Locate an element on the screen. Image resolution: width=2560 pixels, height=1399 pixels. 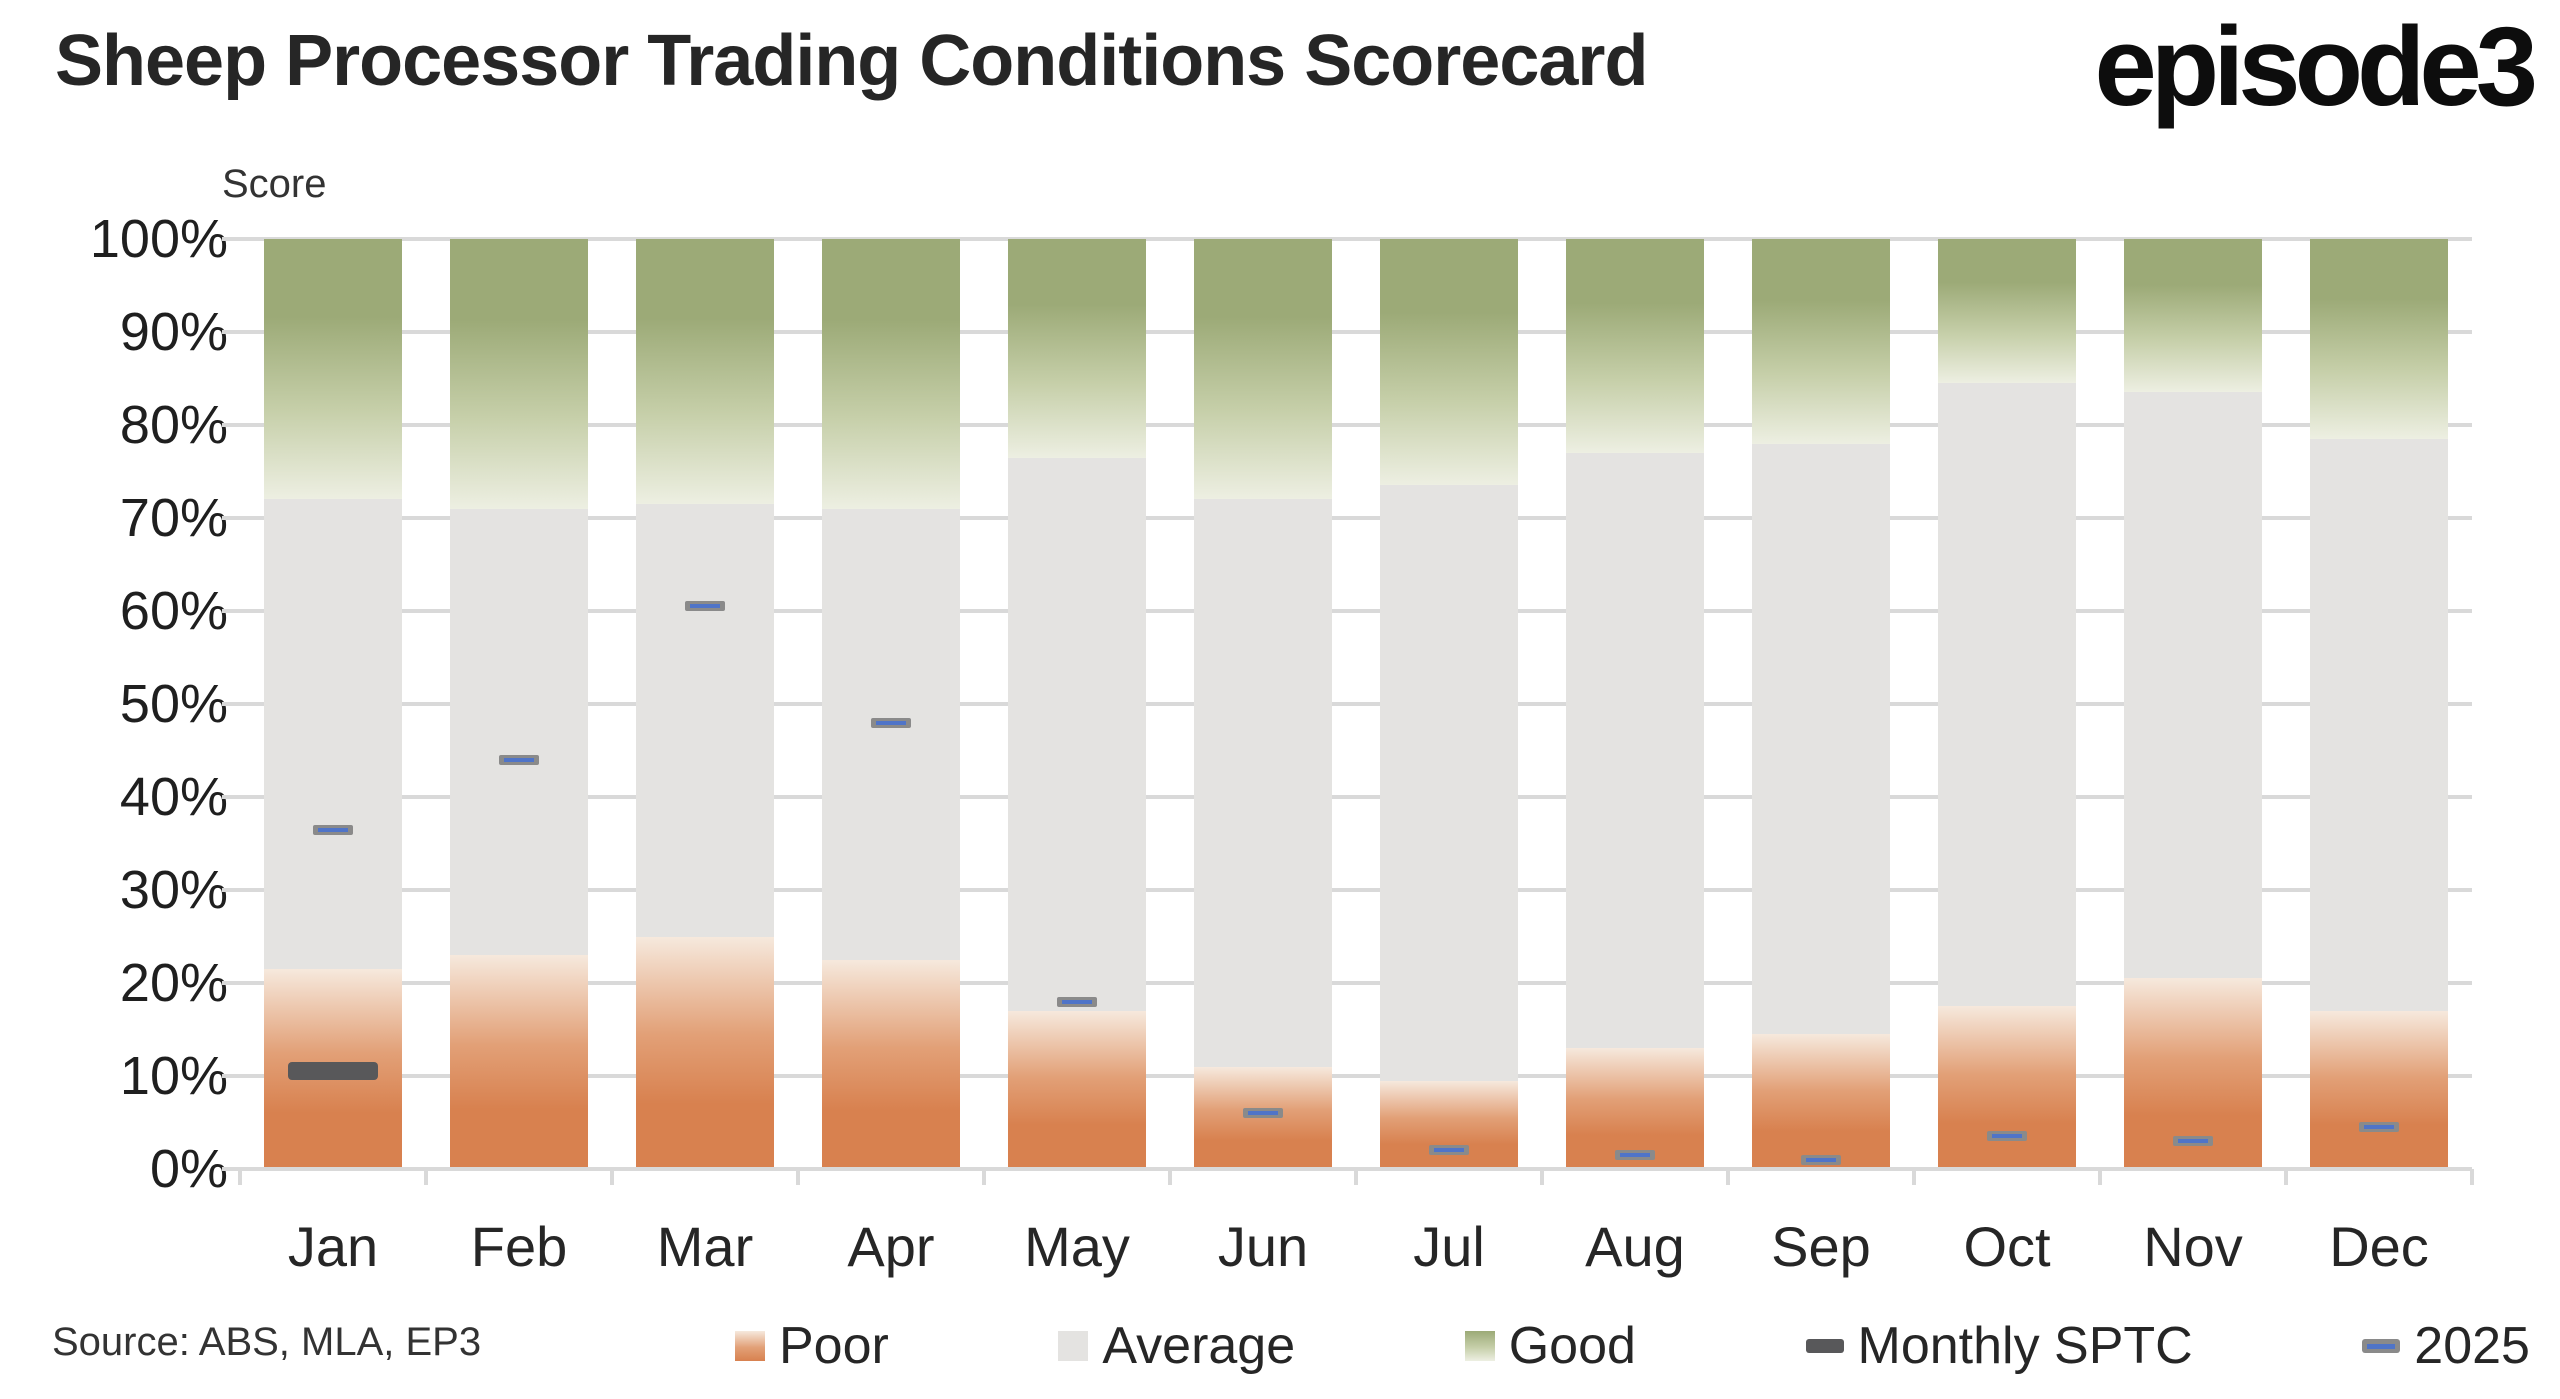
legend-label: Good is located at coordinates (1572, 1346).